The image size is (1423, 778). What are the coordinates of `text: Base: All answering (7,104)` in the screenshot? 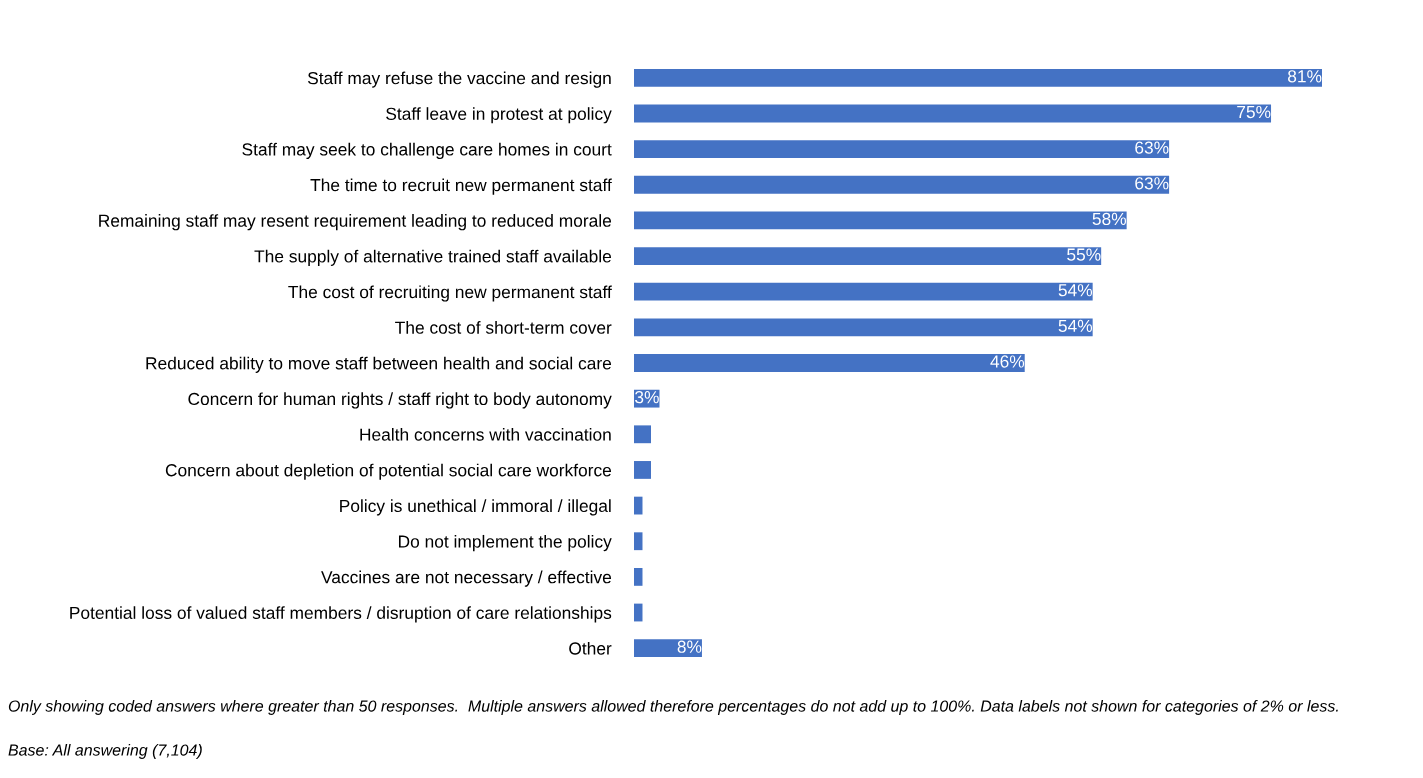 It's located at (105, 751).